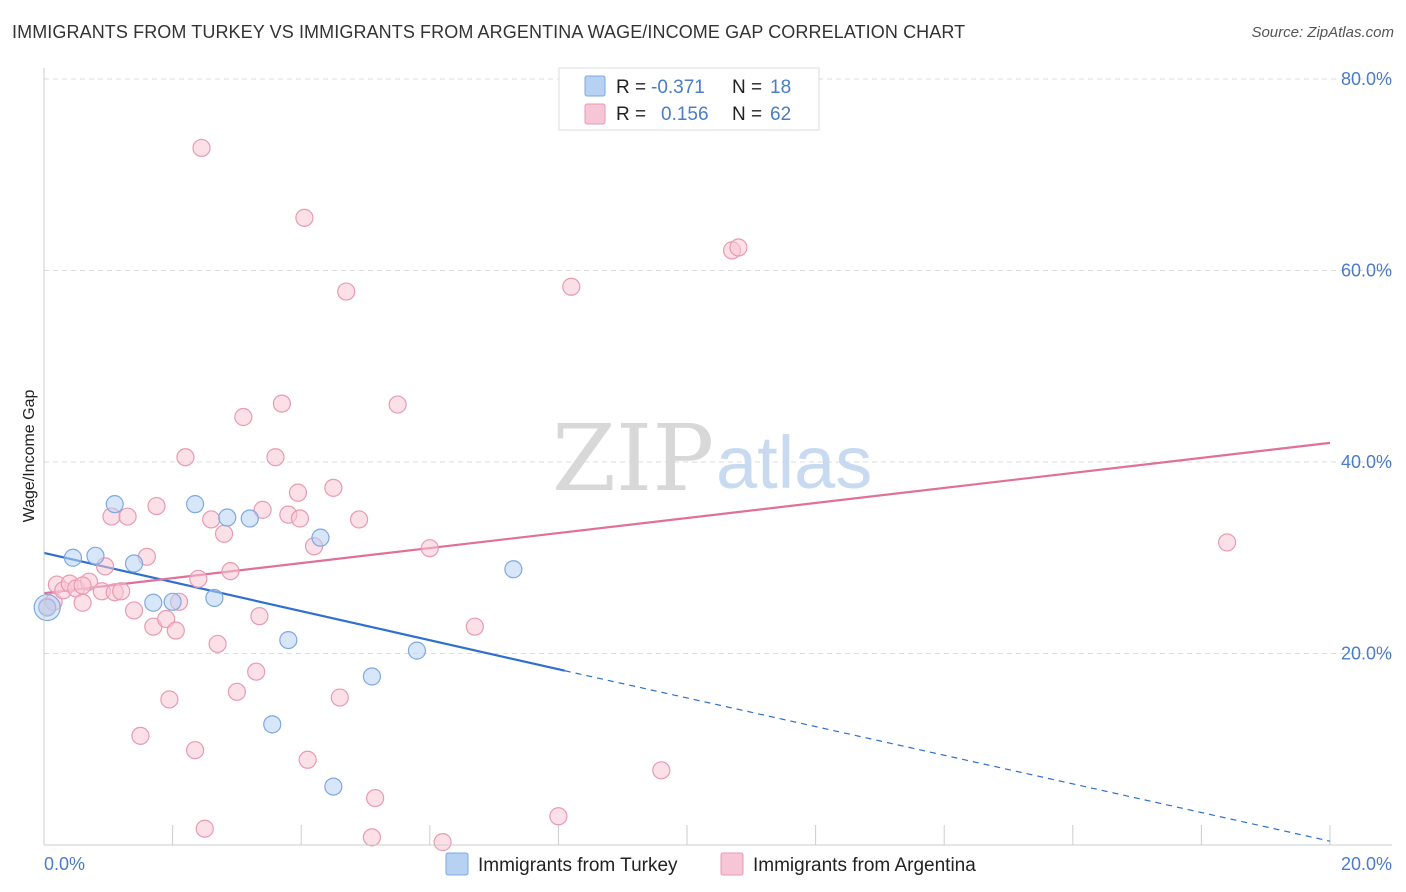  I want to click on bottom-legend-label-argentina: Immigrants from Argentina, so click(864, 865).